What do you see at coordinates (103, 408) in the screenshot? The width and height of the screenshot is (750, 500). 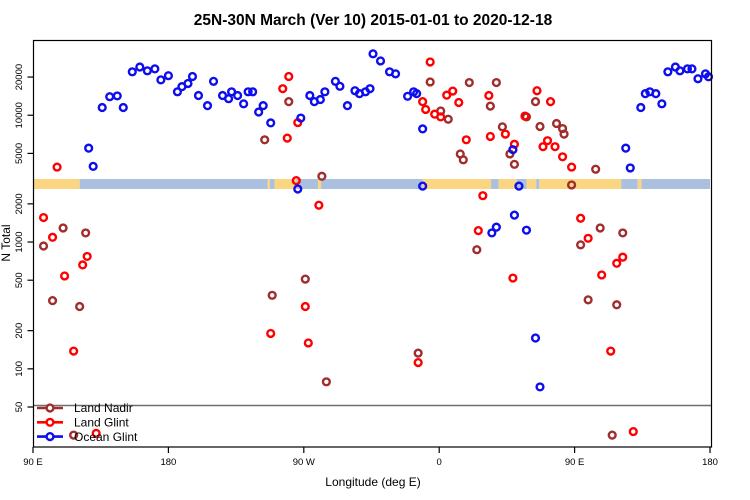 I see `legend-label: Land Nadir` at bounding box center [103, 408].